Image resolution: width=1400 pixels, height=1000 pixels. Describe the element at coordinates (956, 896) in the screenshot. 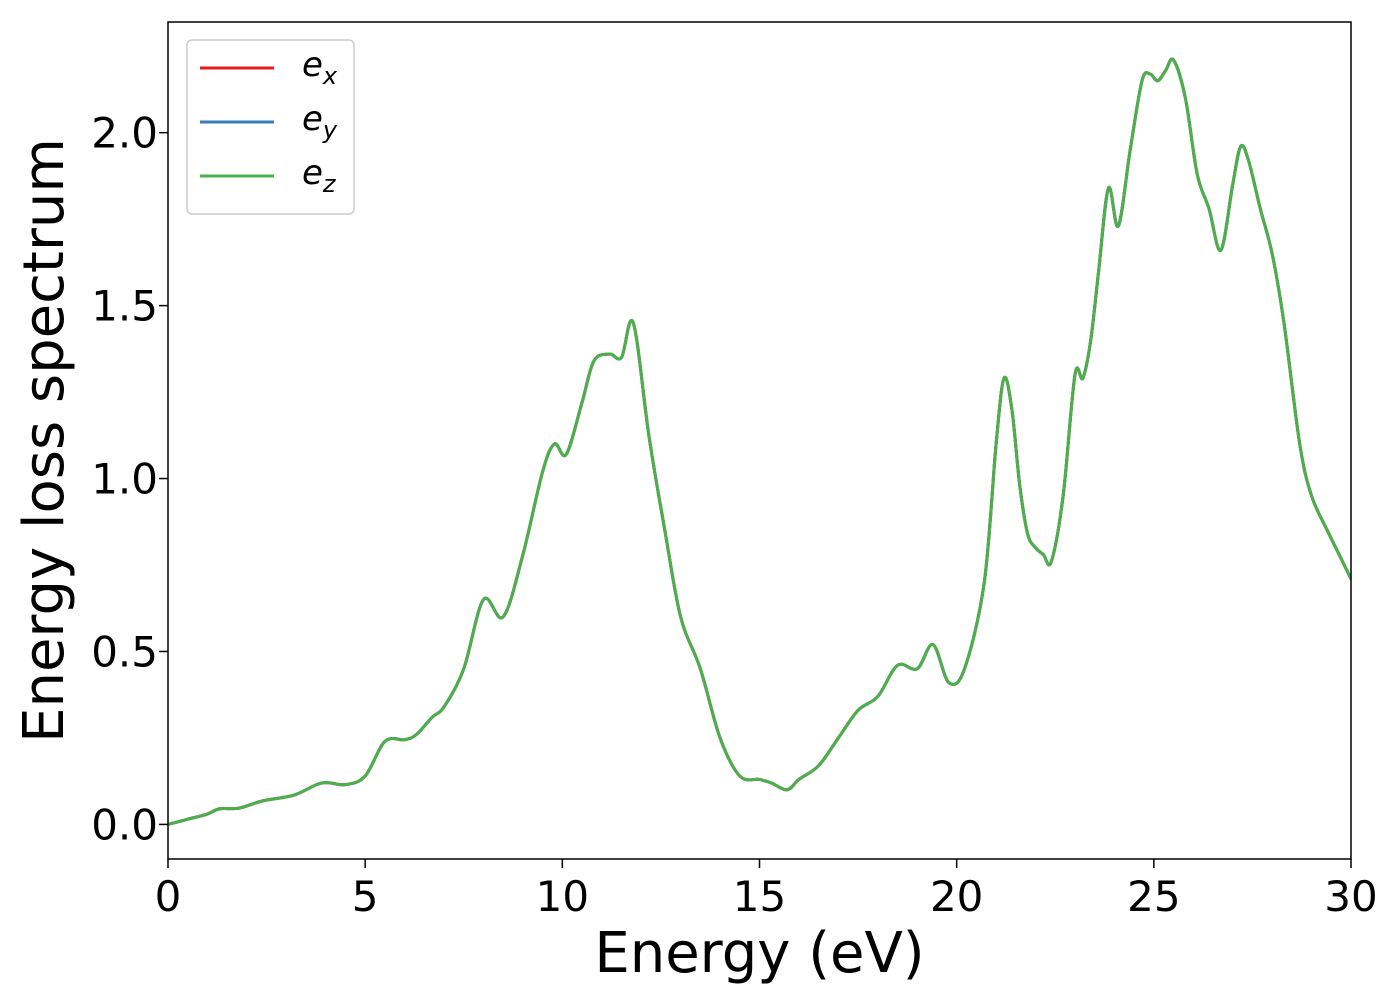

I see `x-tick-label: 20` at that location.